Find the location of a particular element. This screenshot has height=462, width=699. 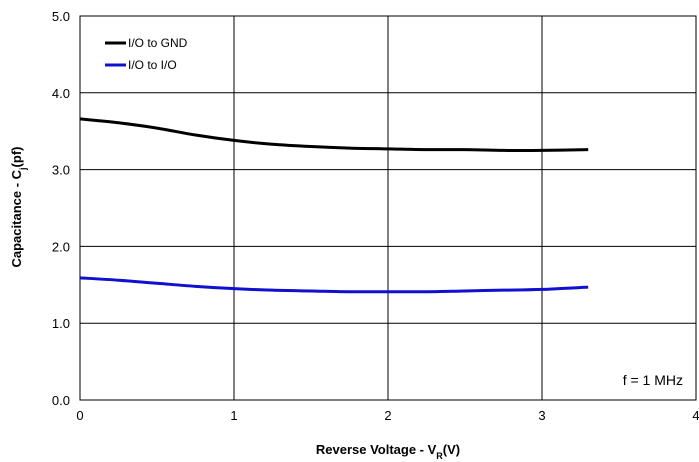

x-tick-label: 4 is located at coordinates (695, 415).